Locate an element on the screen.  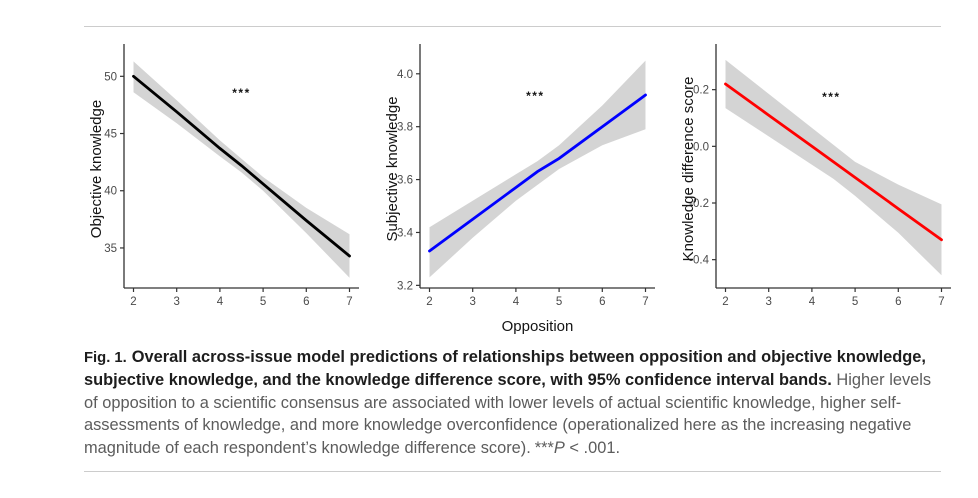
y-tick-label: -0.4 is located at coordinates (699, 261).